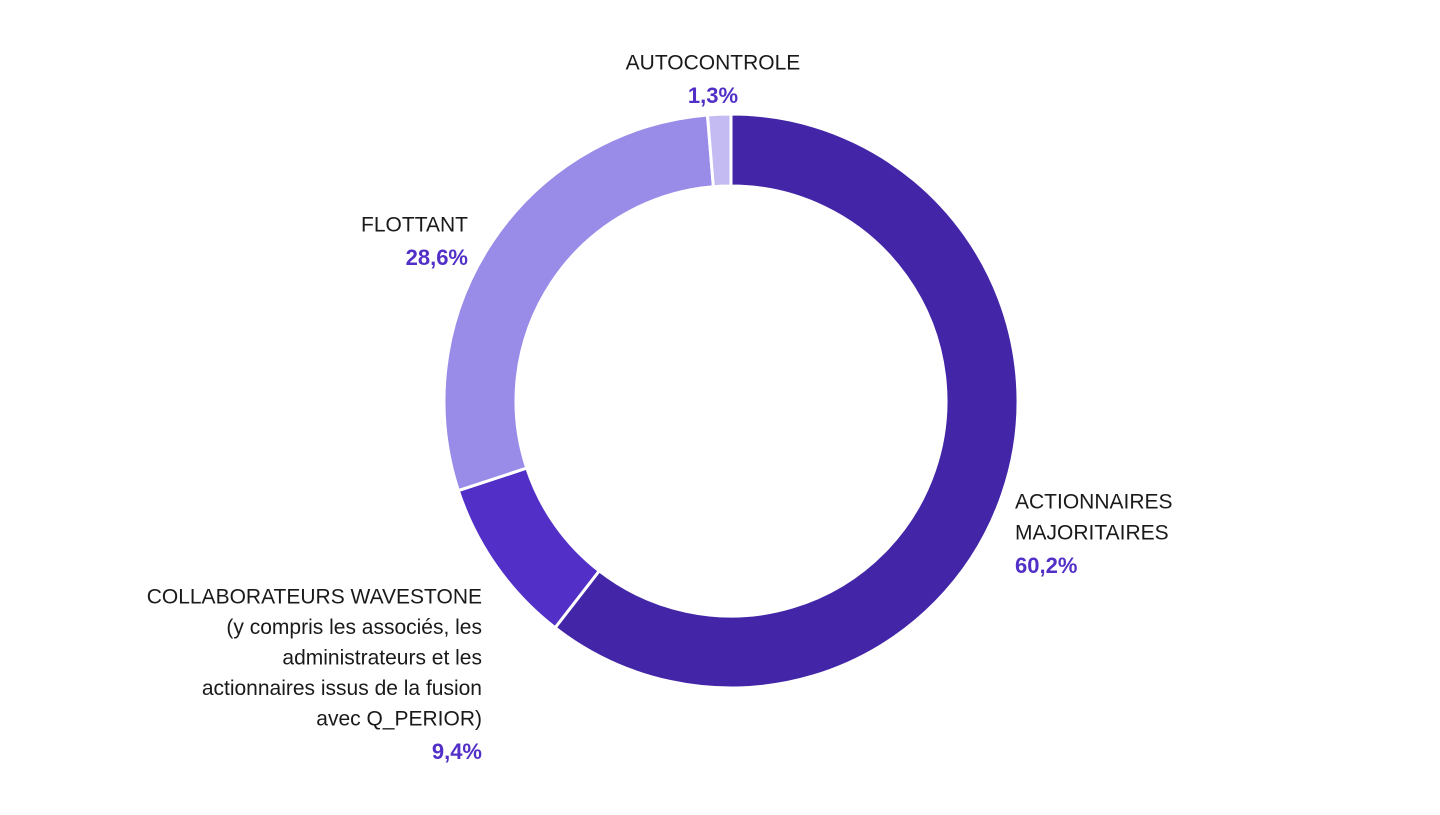 The height and width of the screenshot is (815, 1440). I want to click on slice-name-line: (y compris les associés, les, so click(354, 627).